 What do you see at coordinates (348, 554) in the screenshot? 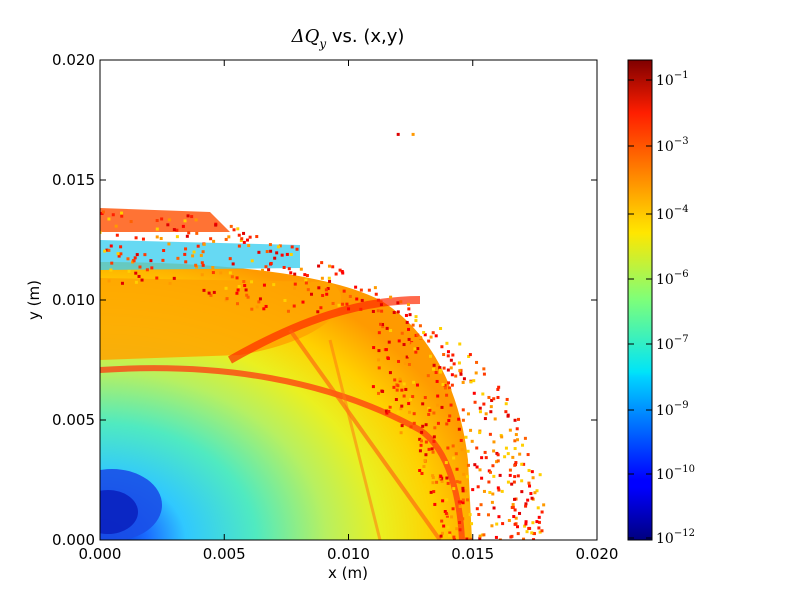
I see `x-tick-label: 0.010` at bounding box center [348, 554].